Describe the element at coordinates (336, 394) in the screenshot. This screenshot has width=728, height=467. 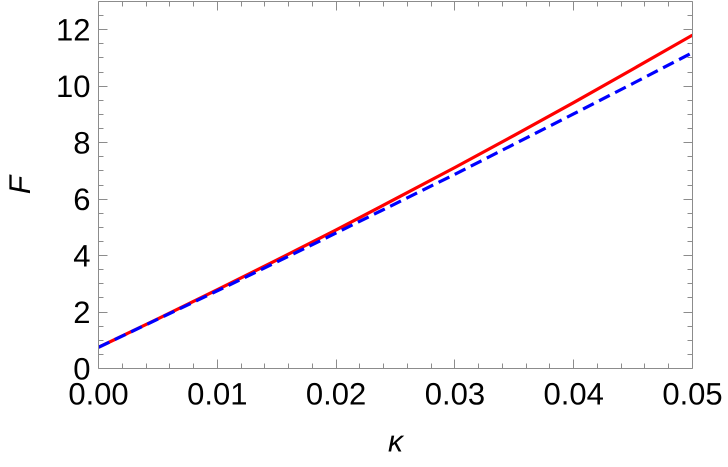
I see `x-tick-label: 0.02` at that location.